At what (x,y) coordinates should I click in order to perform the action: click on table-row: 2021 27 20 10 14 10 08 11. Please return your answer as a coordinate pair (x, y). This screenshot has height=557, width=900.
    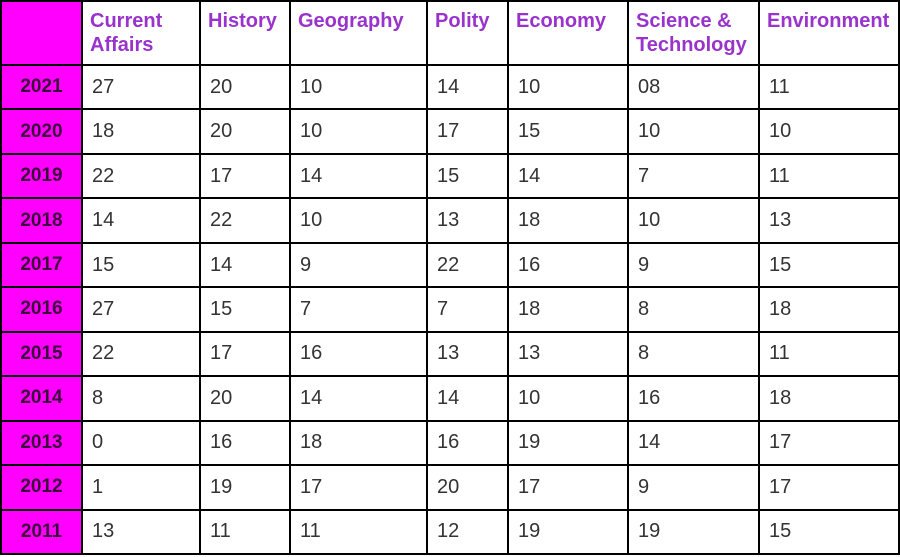
    Looking at the image, I should click on (450, 87).